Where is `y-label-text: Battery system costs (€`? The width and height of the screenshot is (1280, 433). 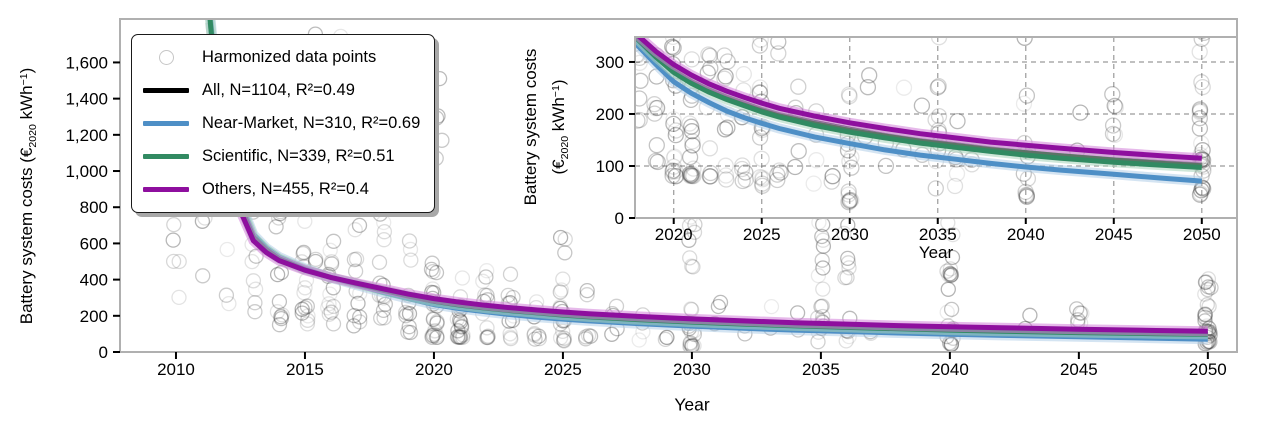
y-label-text: Battery system costs (€ is located at coordinates (27, 236).